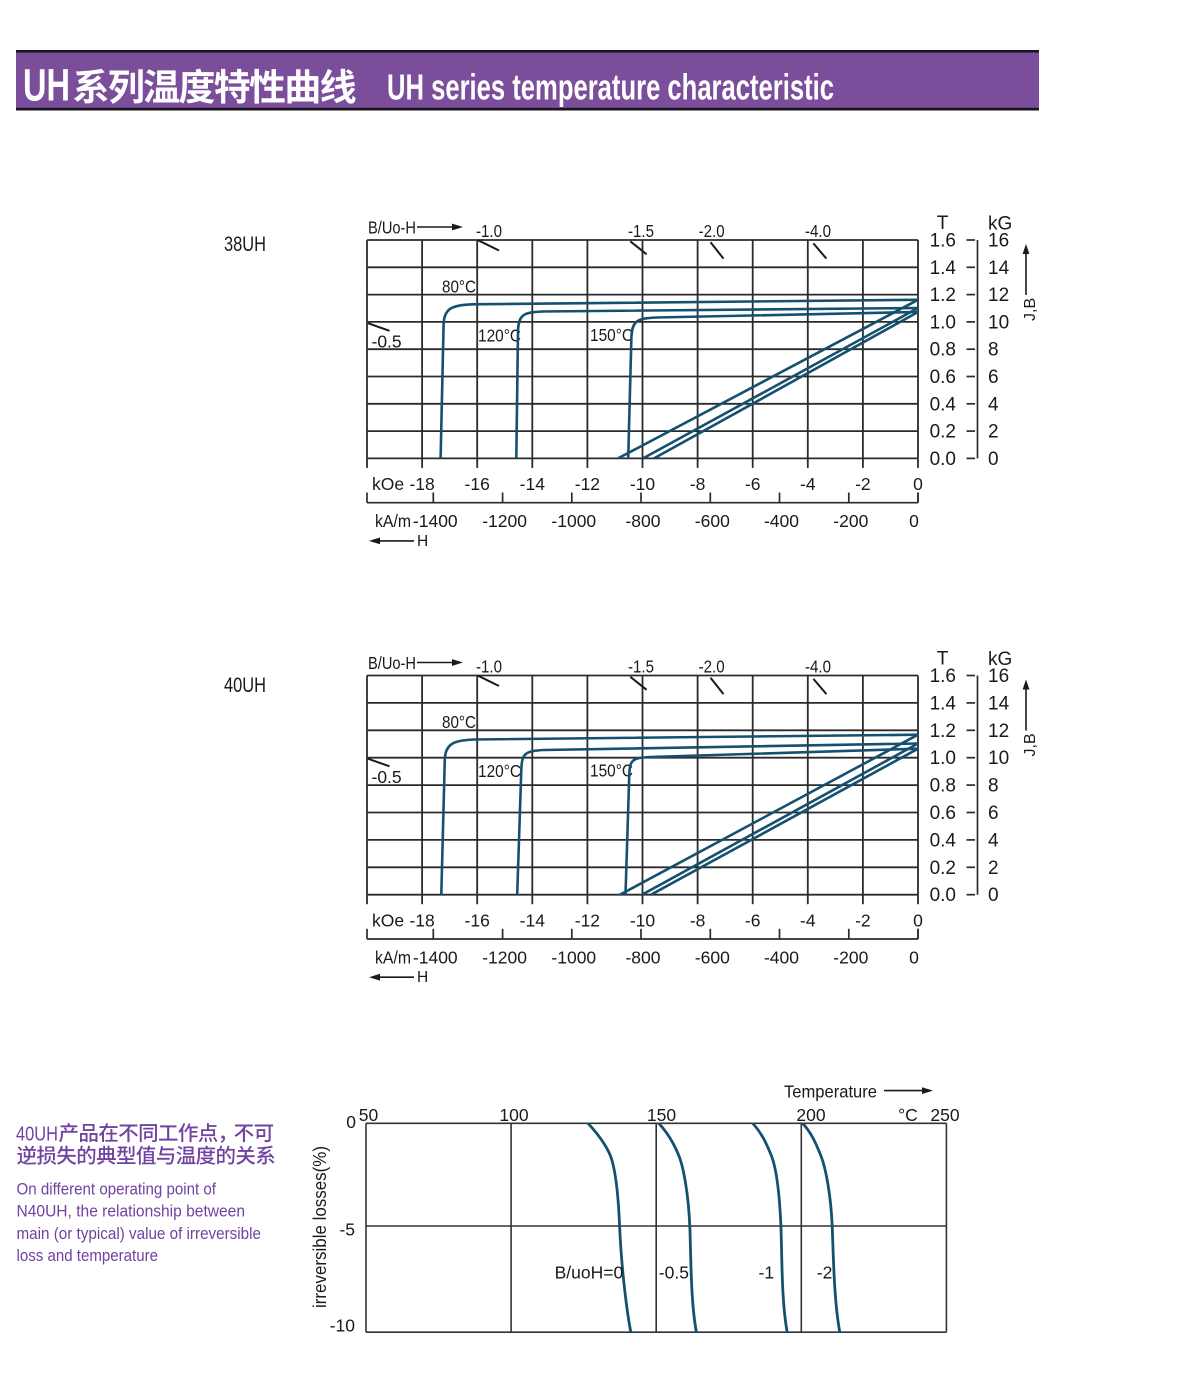 Image resolution: width=1200 pixels, height=1395 pixels. Describe the element at coordinates (943, 868) in the screenshot. I see `svg-text: 0.2` at that location.